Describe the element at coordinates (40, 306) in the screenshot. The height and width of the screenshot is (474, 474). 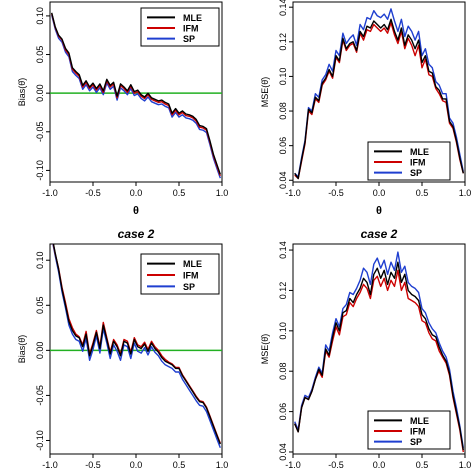
I see `bottom-left-y-tick-label: 0.05` at that location.